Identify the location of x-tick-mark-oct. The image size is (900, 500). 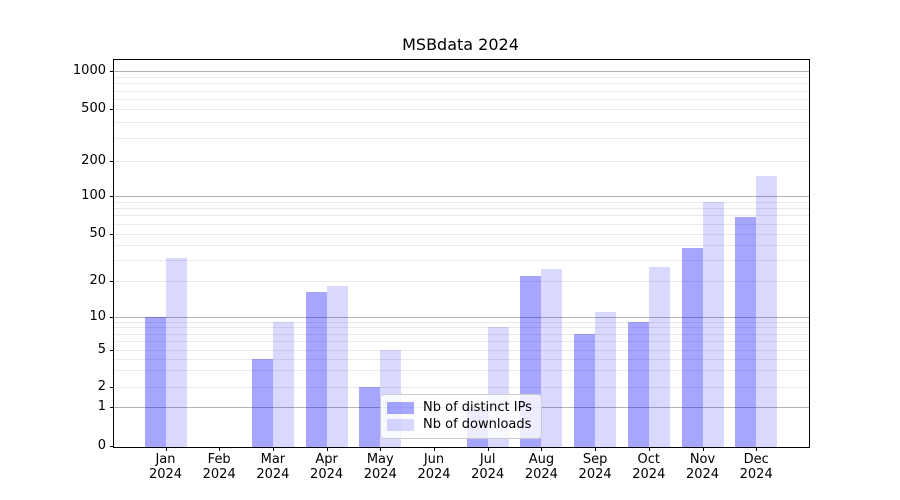
(649, 449).